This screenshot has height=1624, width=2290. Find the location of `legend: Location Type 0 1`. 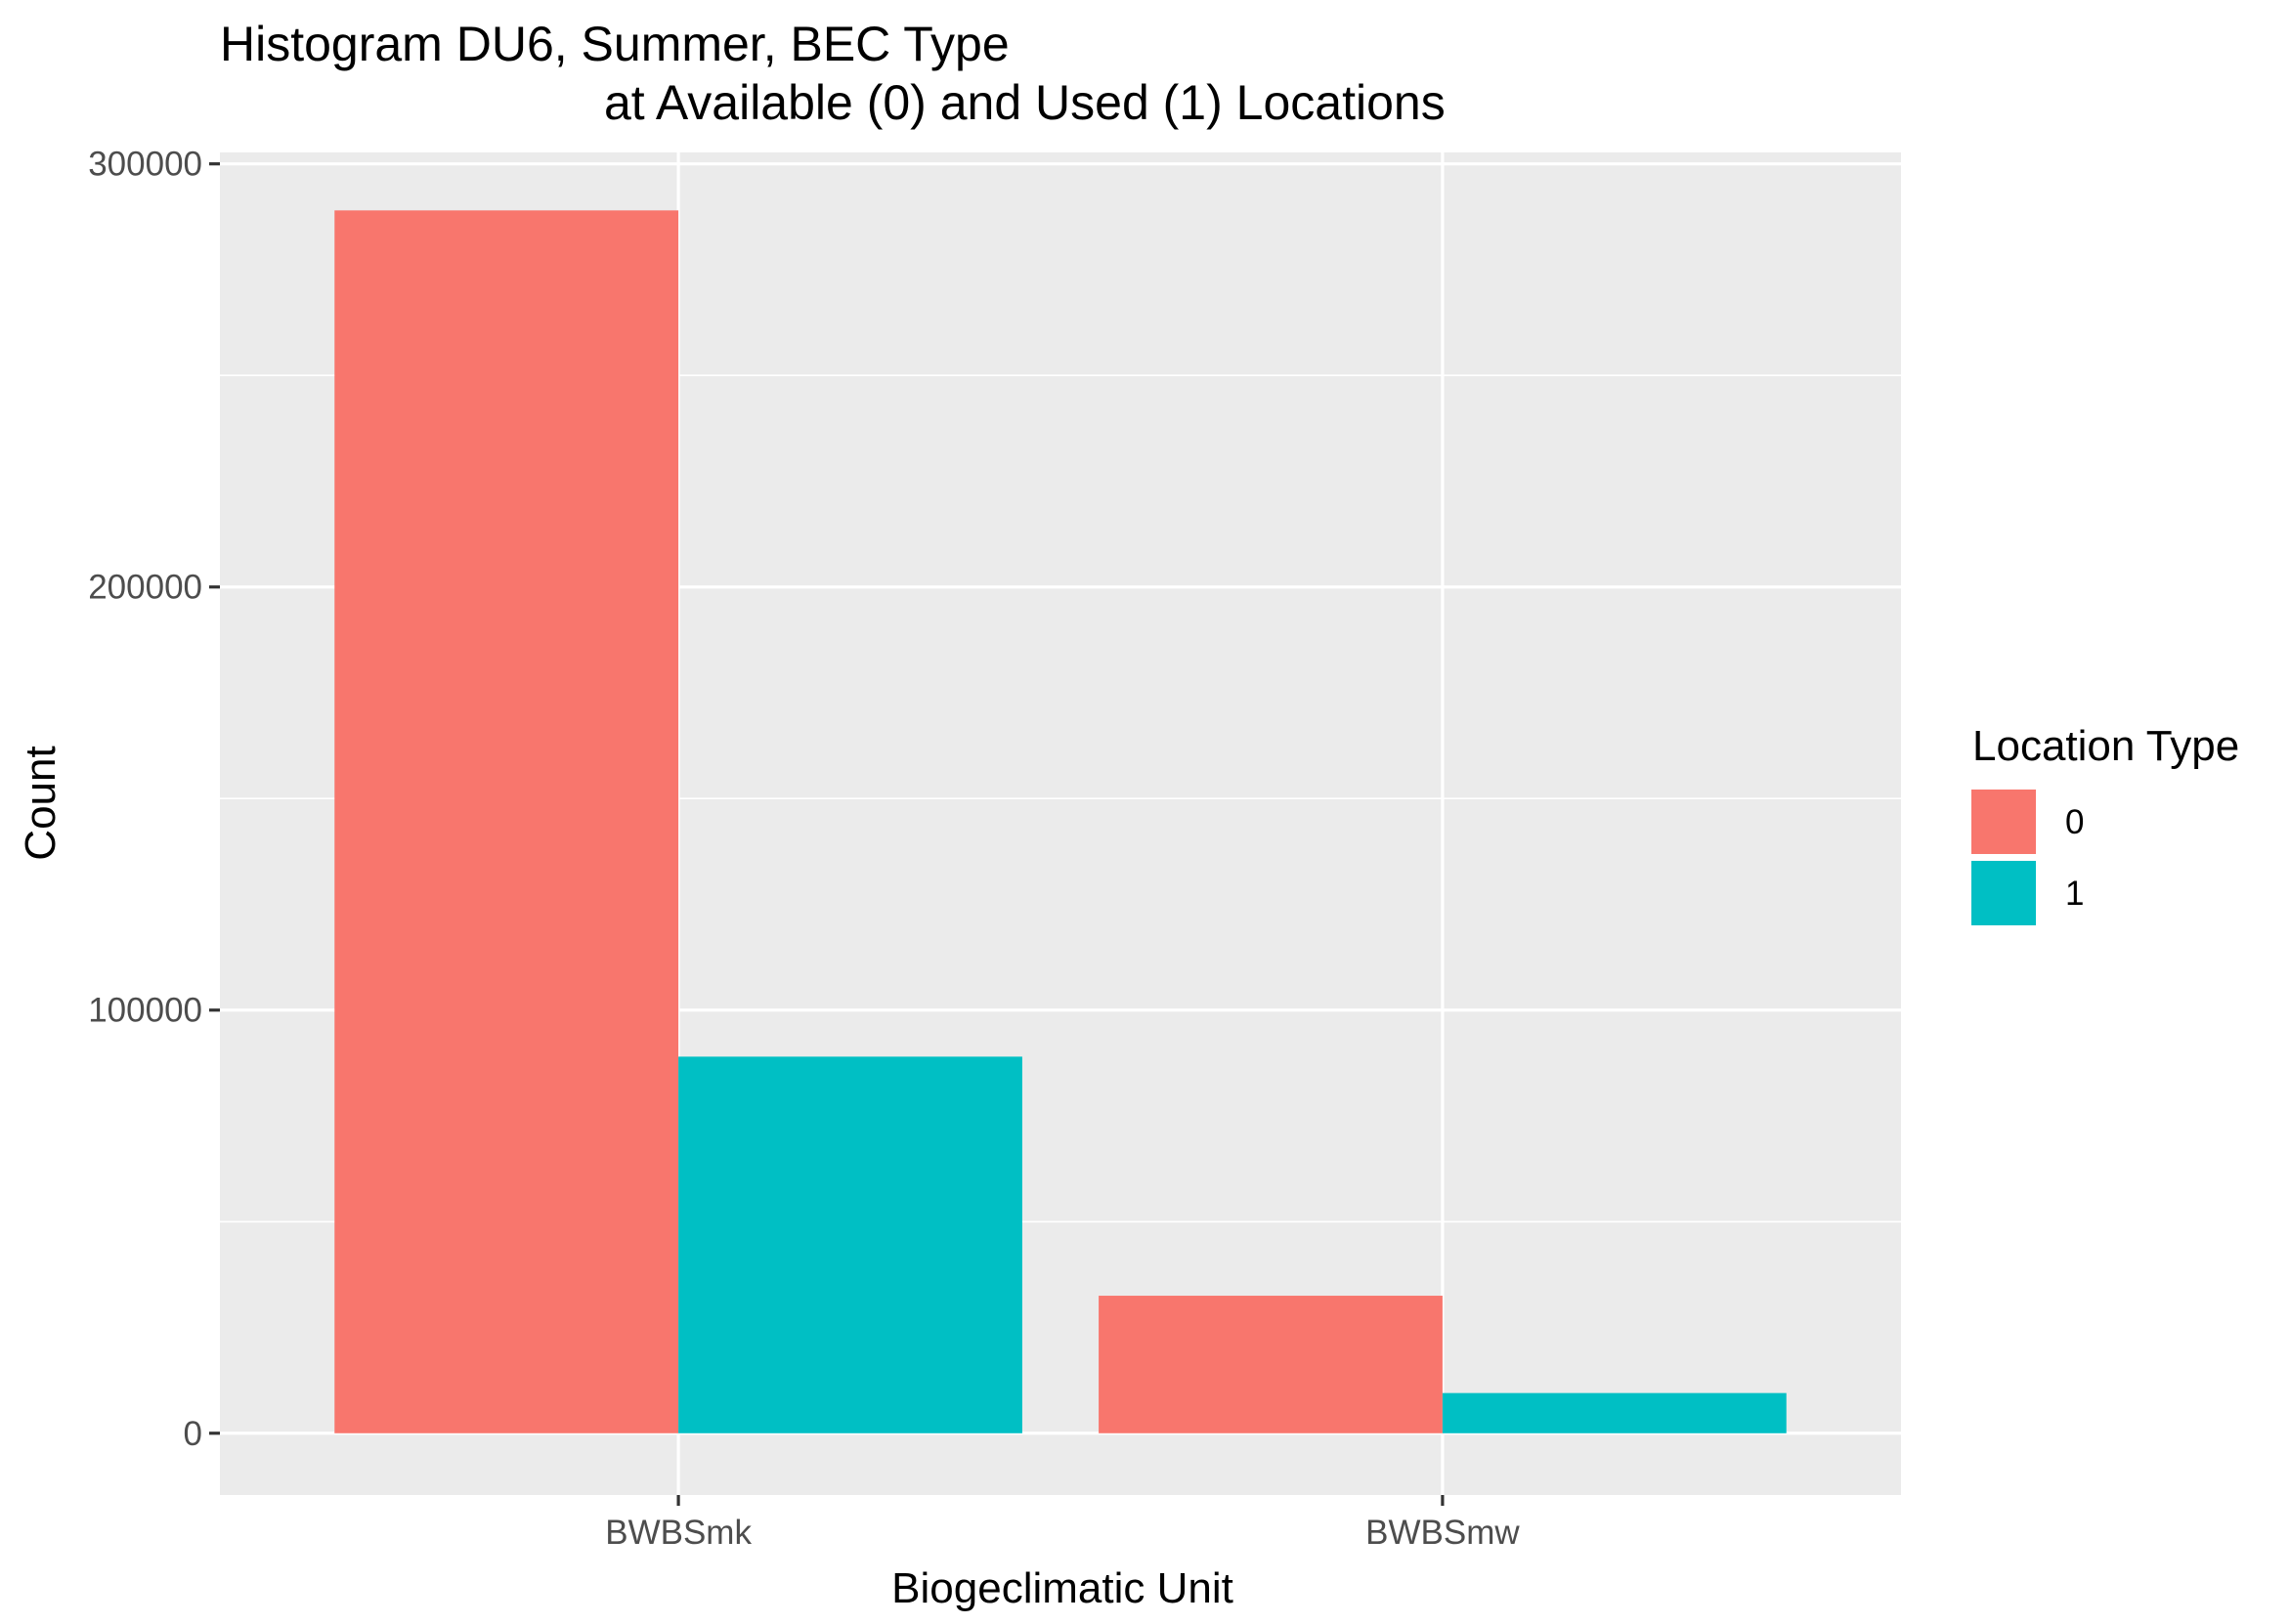

legend: Location Type 0 1 is located at coordinates (2105, 823).